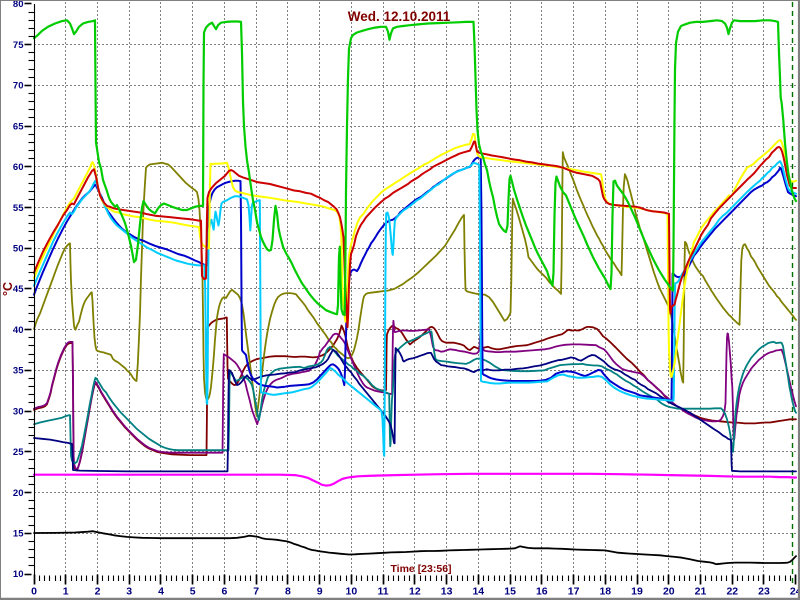 Image resolution: width=800 pixels, height=600 pixels. What do you see at coordinates (224, 592) in the screenshot?
I see `svg-text: 6` at bounding box center [224, 592].